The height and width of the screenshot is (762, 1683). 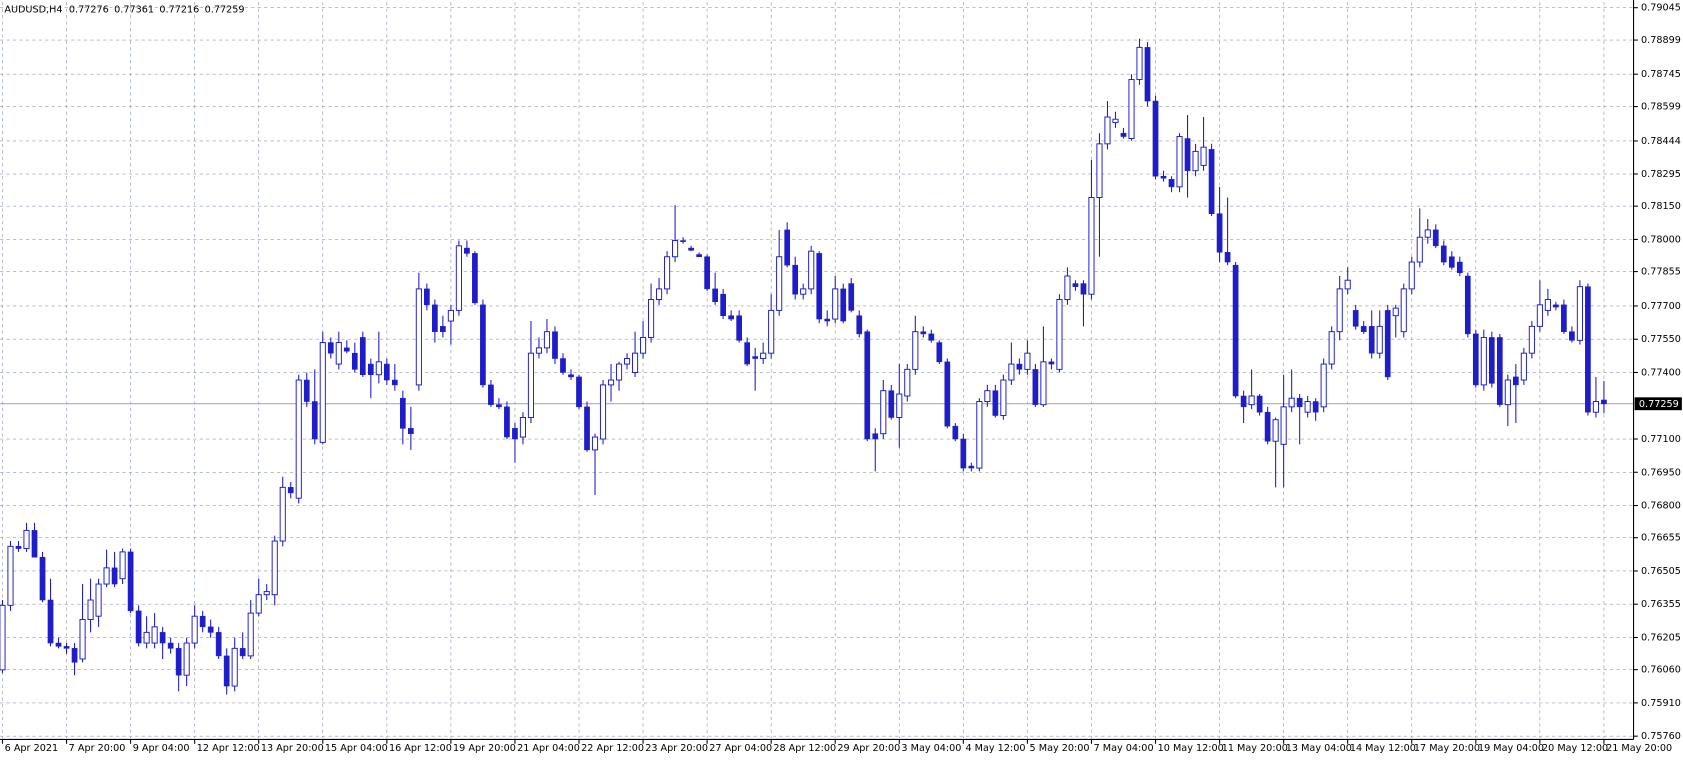 What do you see at coordinates (89, 10) in the screenshot?
I see `header-value: 0.77276` at bounding box center [89, 10].